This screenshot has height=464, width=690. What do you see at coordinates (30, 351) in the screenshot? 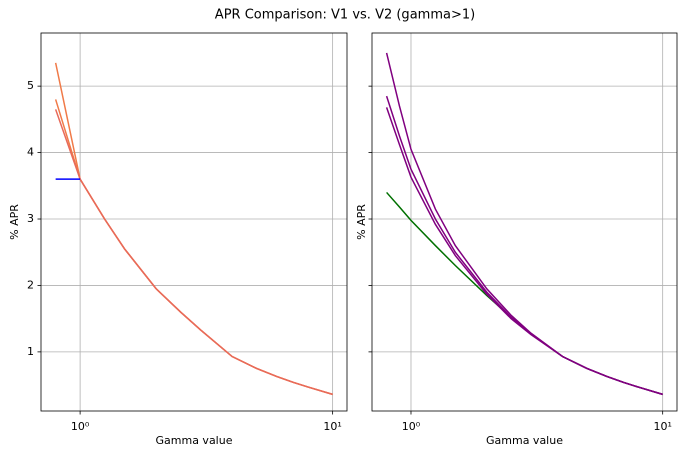
I see `y-tick-label: 1` at bounding box center [30, 351].